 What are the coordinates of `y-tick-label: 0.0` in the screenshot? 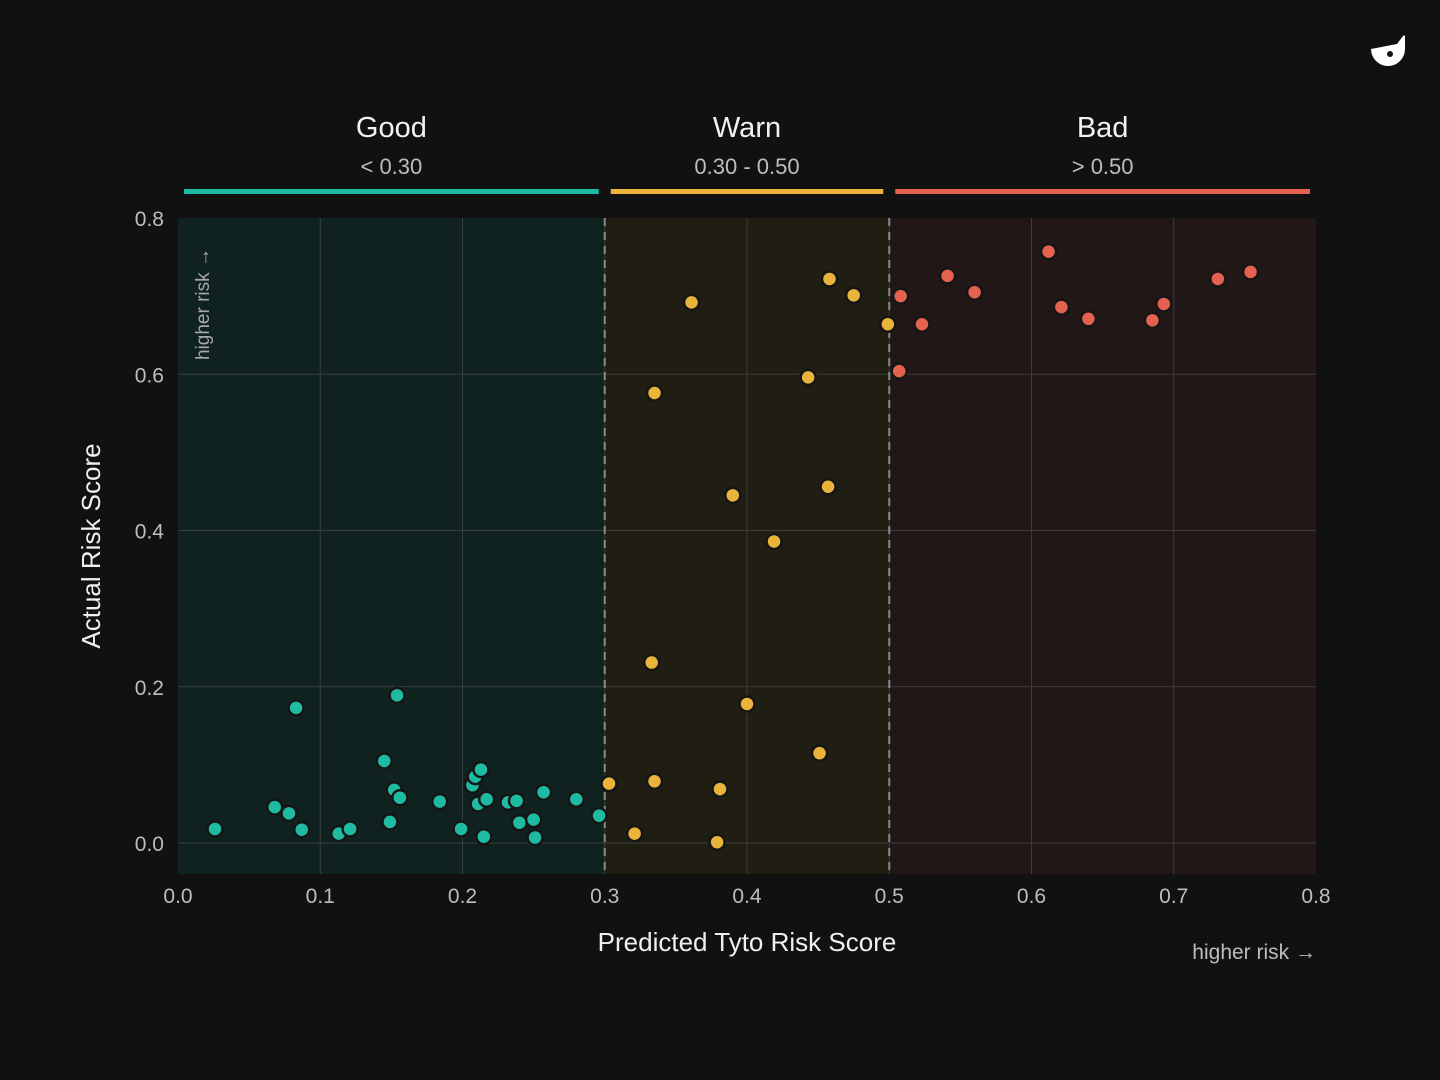 It's located at (149, 844).